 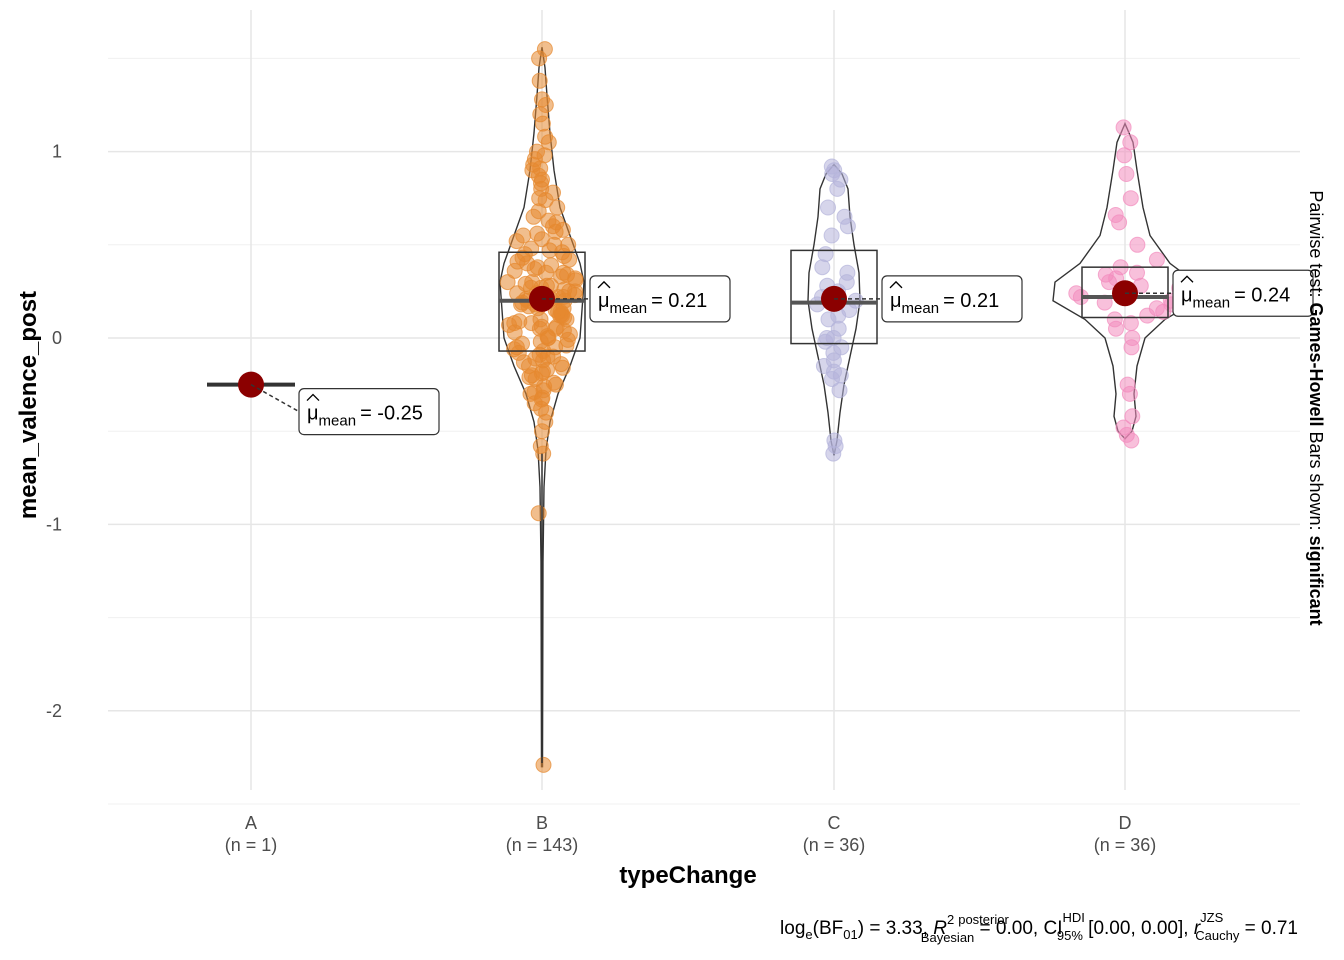 What do you see at coordinates (1316, 243) in the screenshot?
I see `side-caption-prefix: Pairwise test:` at bounding box center [1316, 243].